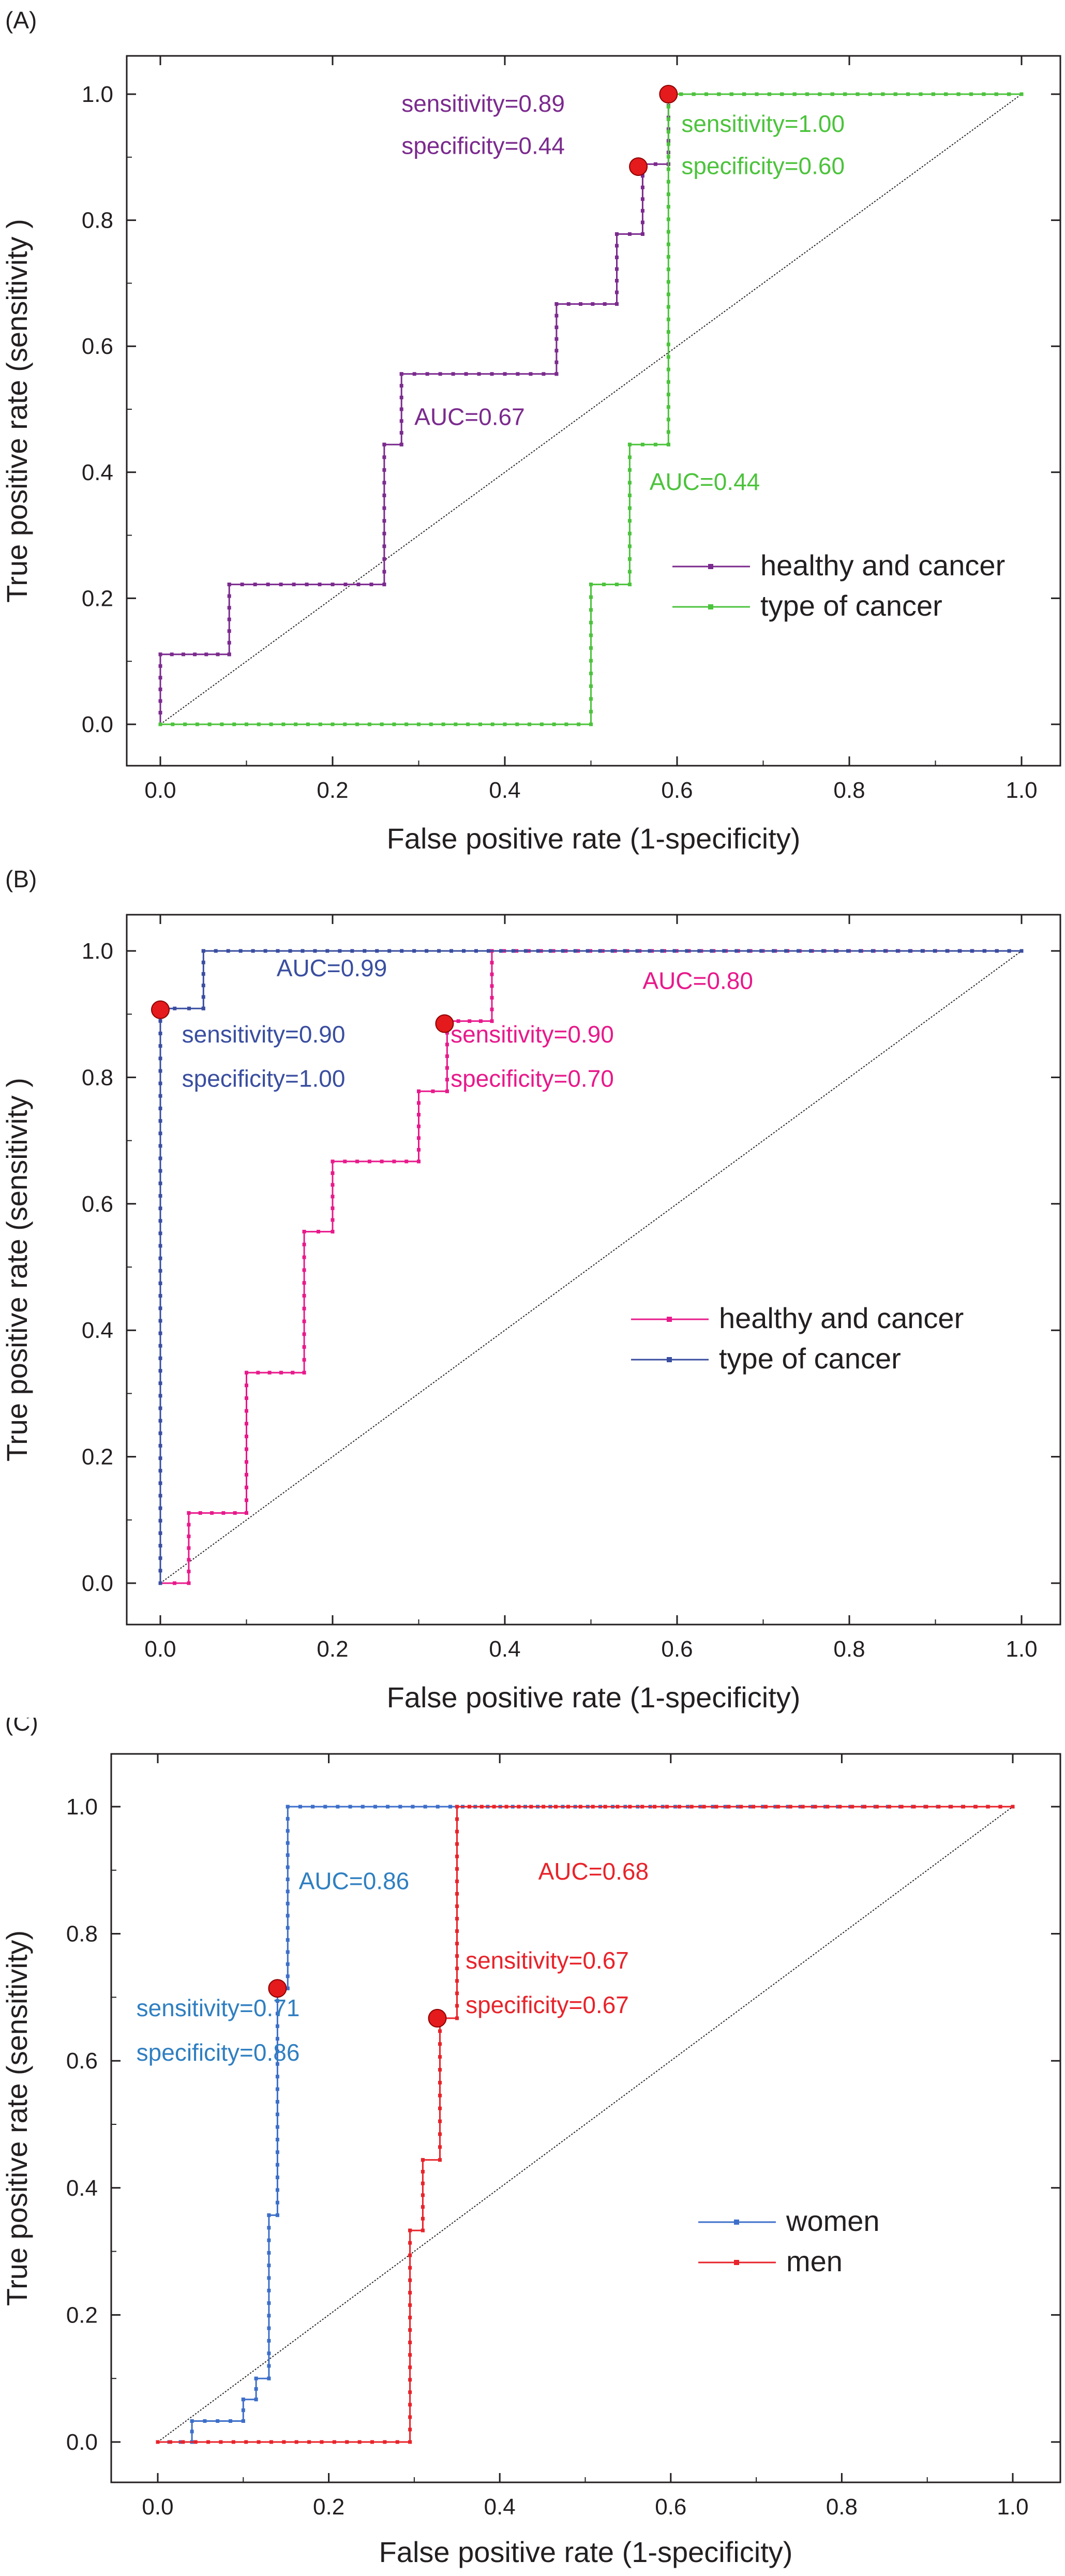 This screenshot has width=1065, height=2576. I want to click on x-tick-label: 0.8, so click(849, 1649).